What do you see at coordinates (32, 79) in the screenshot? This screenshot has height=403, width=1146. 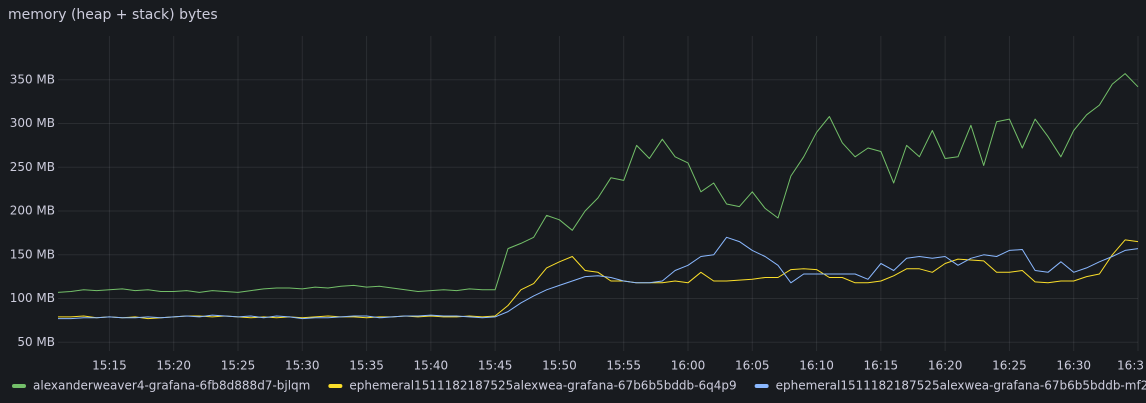 I see `y-tick-label: 350 MB` at bounding box center [32, 79].